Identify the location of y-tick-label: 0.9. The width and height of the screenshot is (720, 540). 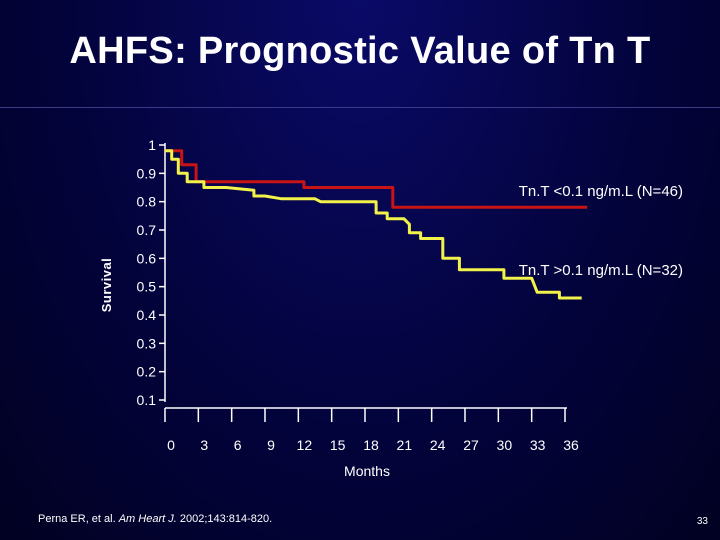
(147, 173).